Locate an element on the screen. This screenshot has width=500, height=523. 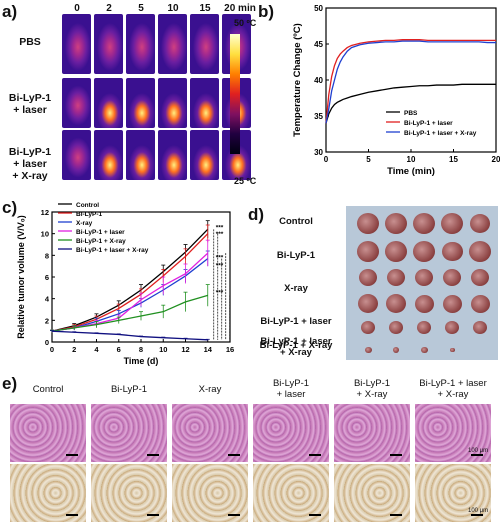
panel-d-label: d) is located at coordinates (256, 214).